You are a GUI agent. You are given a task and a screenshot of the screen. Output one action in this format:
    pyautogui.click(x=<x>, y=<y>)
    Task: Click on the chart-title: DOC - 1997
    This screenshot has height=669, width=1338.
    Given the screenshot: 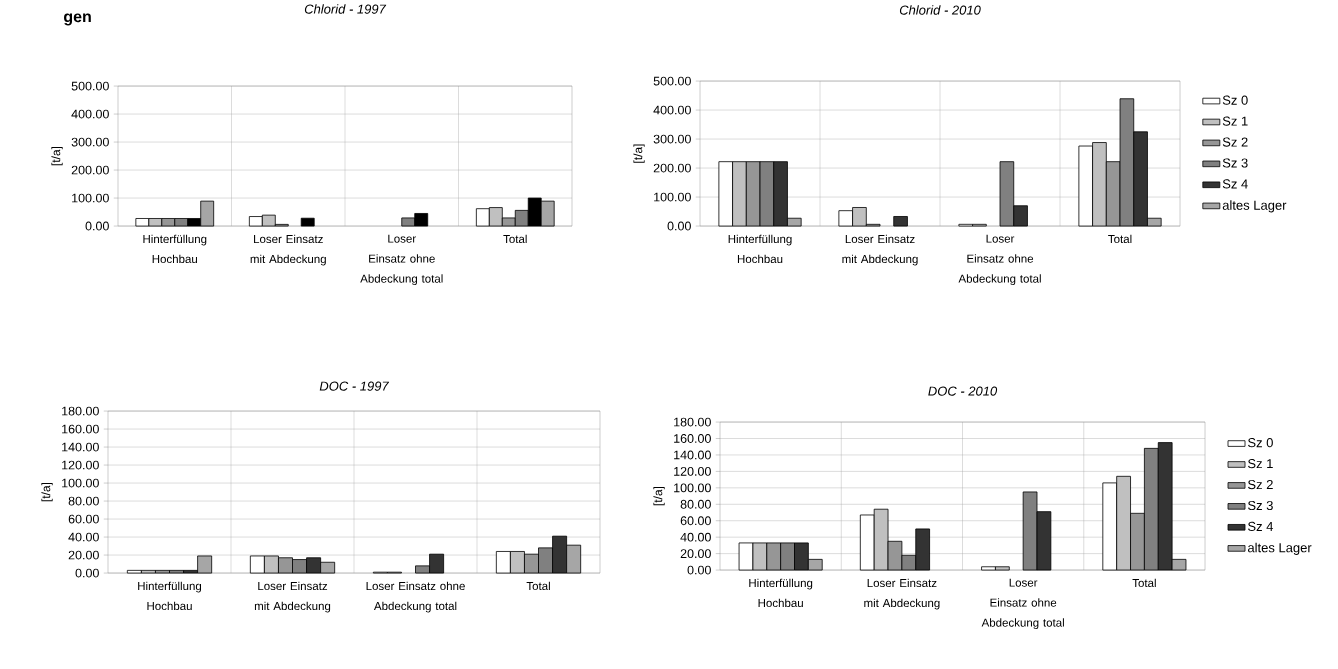 What is the action you would take?
    pyautogui.click(x=354, y=386)
    